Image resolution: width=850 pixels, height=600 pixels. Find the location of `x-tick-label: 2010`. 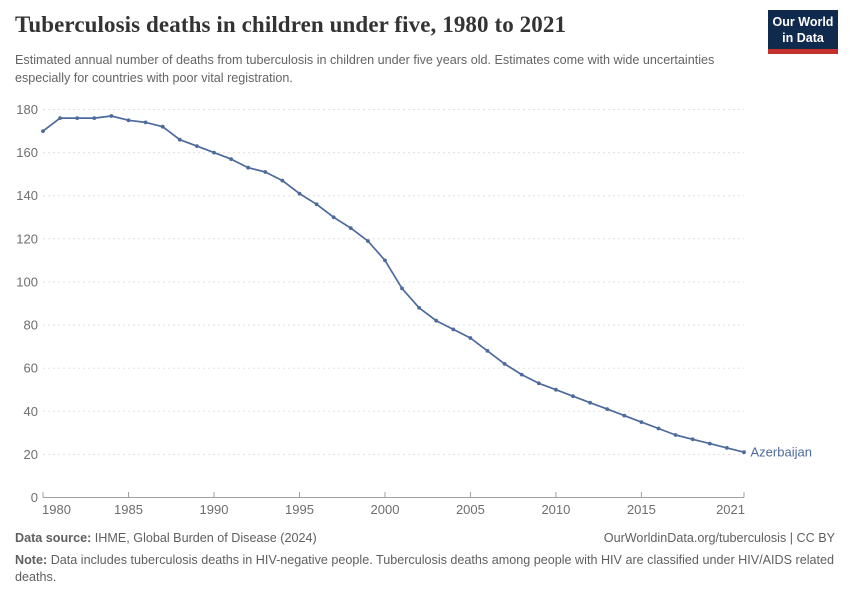

x-tick-label: 2010 is located at coordinates (555, 509).